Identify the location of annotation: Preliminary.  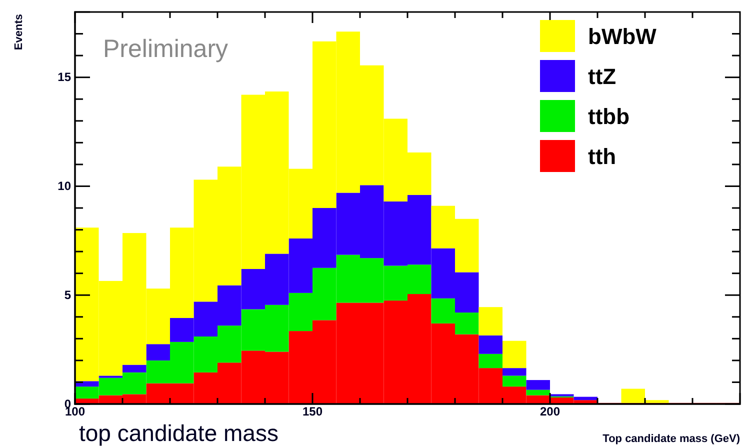
(166, 49).